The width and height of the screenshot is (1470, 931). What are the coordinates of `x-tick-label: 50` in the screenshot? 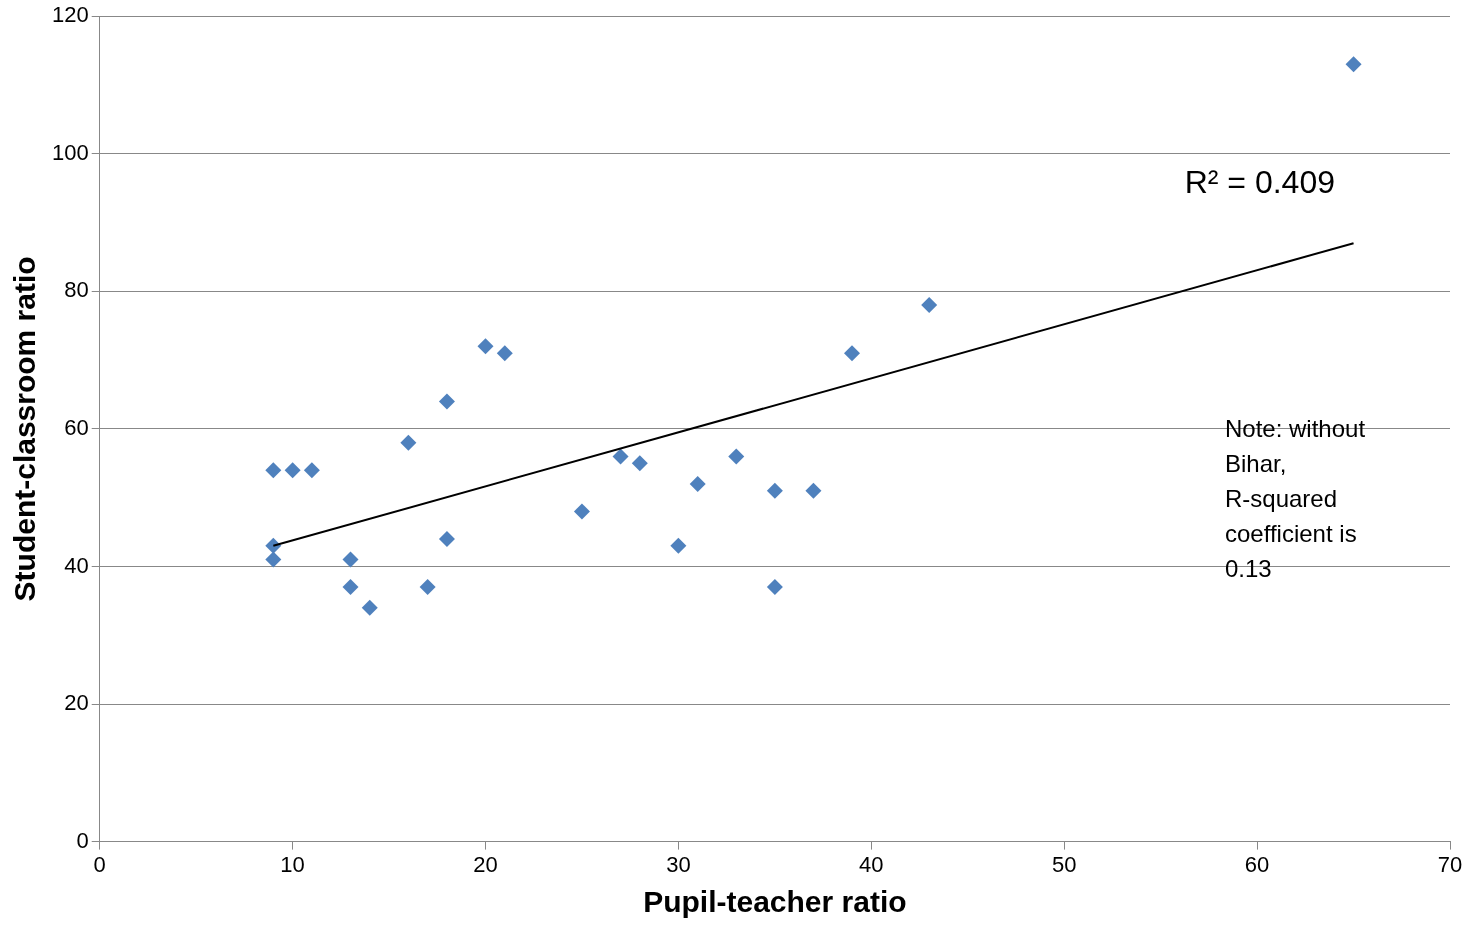 It's located at (1064, 864).